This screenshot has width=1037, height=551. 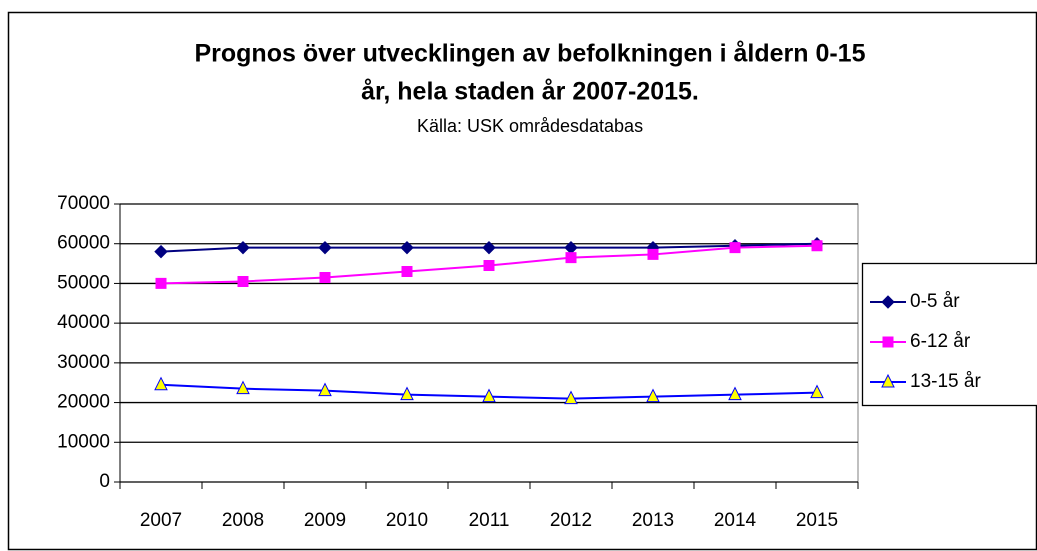 What do you see at coordinates (83, 282) in the screenshot?
I see `y-tick-label: 50000` at bounding box center [83, 282].